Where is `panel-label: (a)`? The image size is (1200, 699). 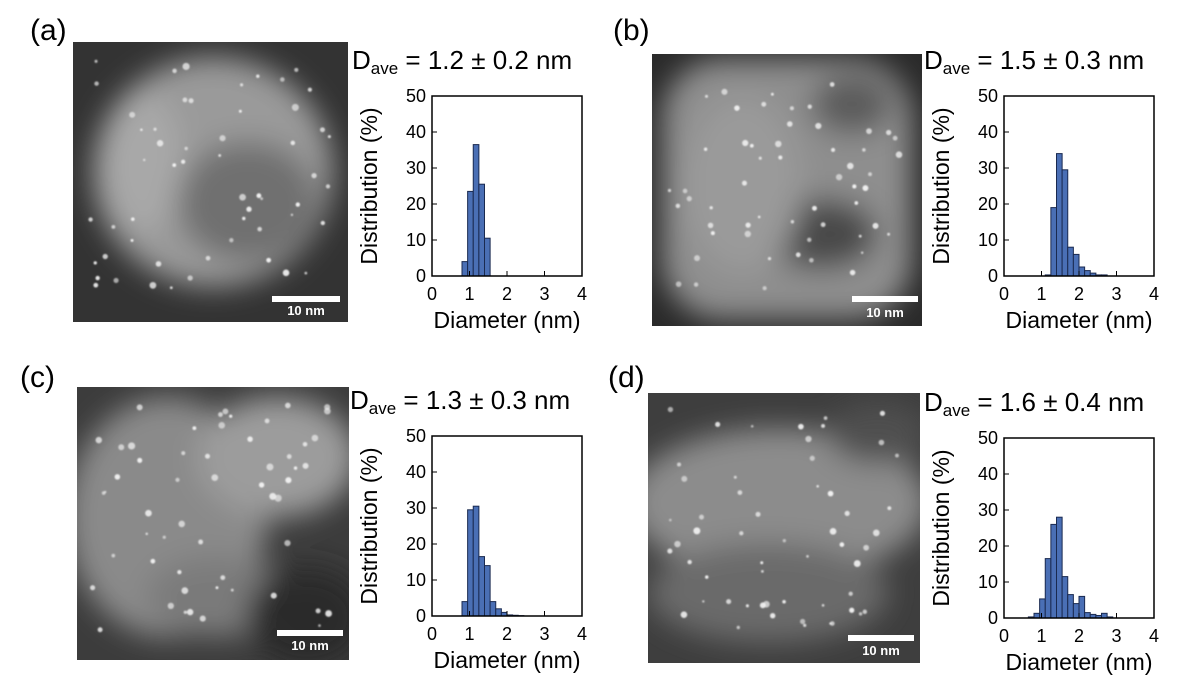 panel-label: (a) is located at coordinates (48, 30).